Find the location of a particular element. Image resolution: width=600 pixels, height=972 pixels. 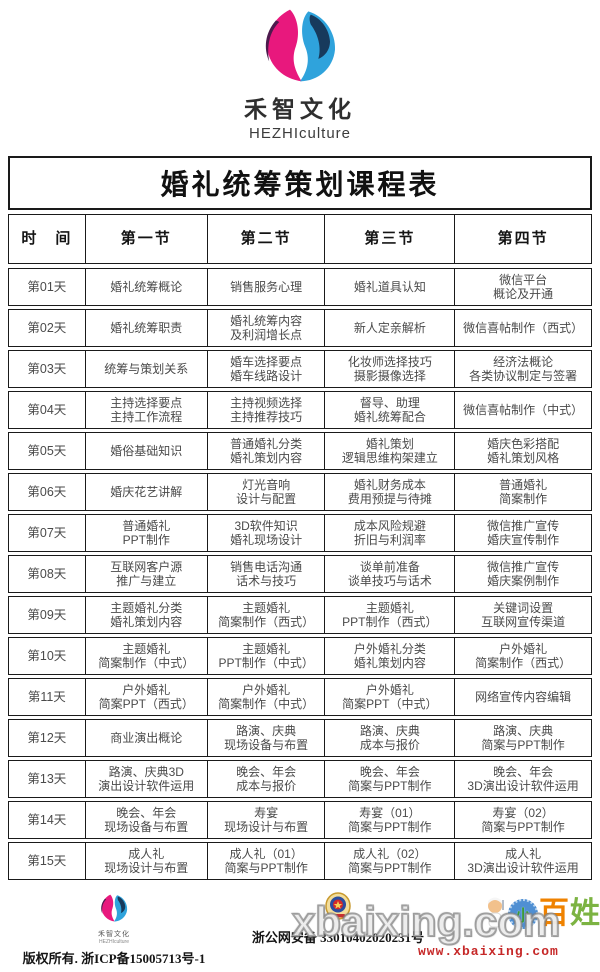

course-cell: 寿宴 现场设计与布置 is located at coordinates (265, 820).